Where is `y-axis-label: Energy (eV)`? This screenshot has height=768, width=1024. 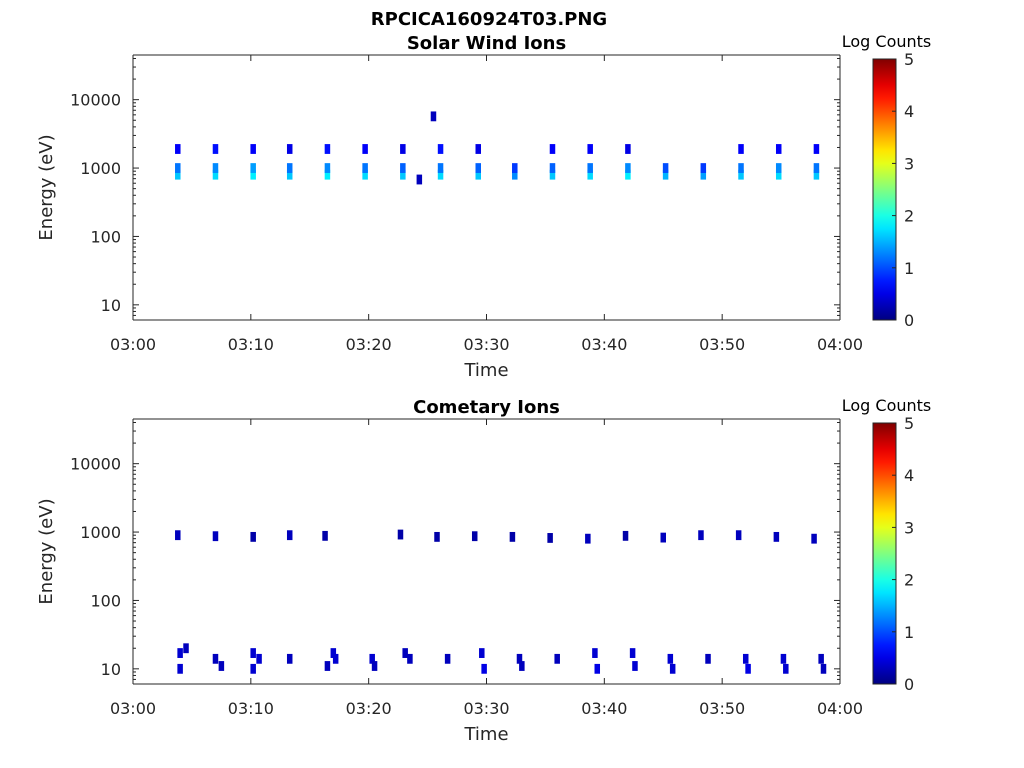
y-axis-label: Energy (eV) is located at coordinates (46, 551).